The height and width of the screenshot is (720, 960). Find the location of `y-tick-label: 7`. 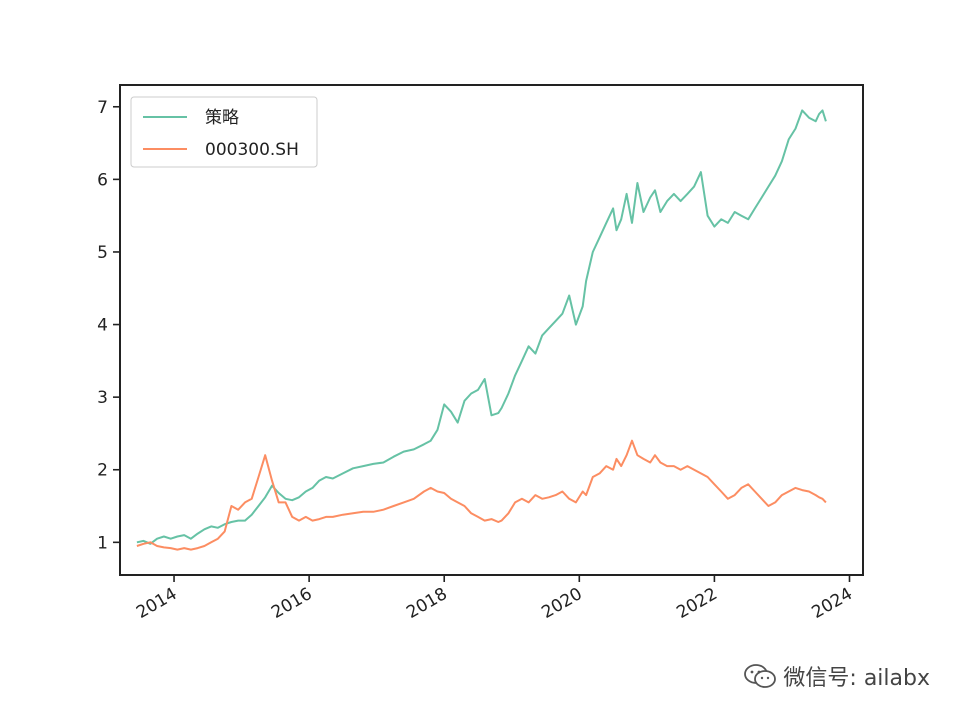

y-tick-label: 7 is located at coordinates (102, 108).